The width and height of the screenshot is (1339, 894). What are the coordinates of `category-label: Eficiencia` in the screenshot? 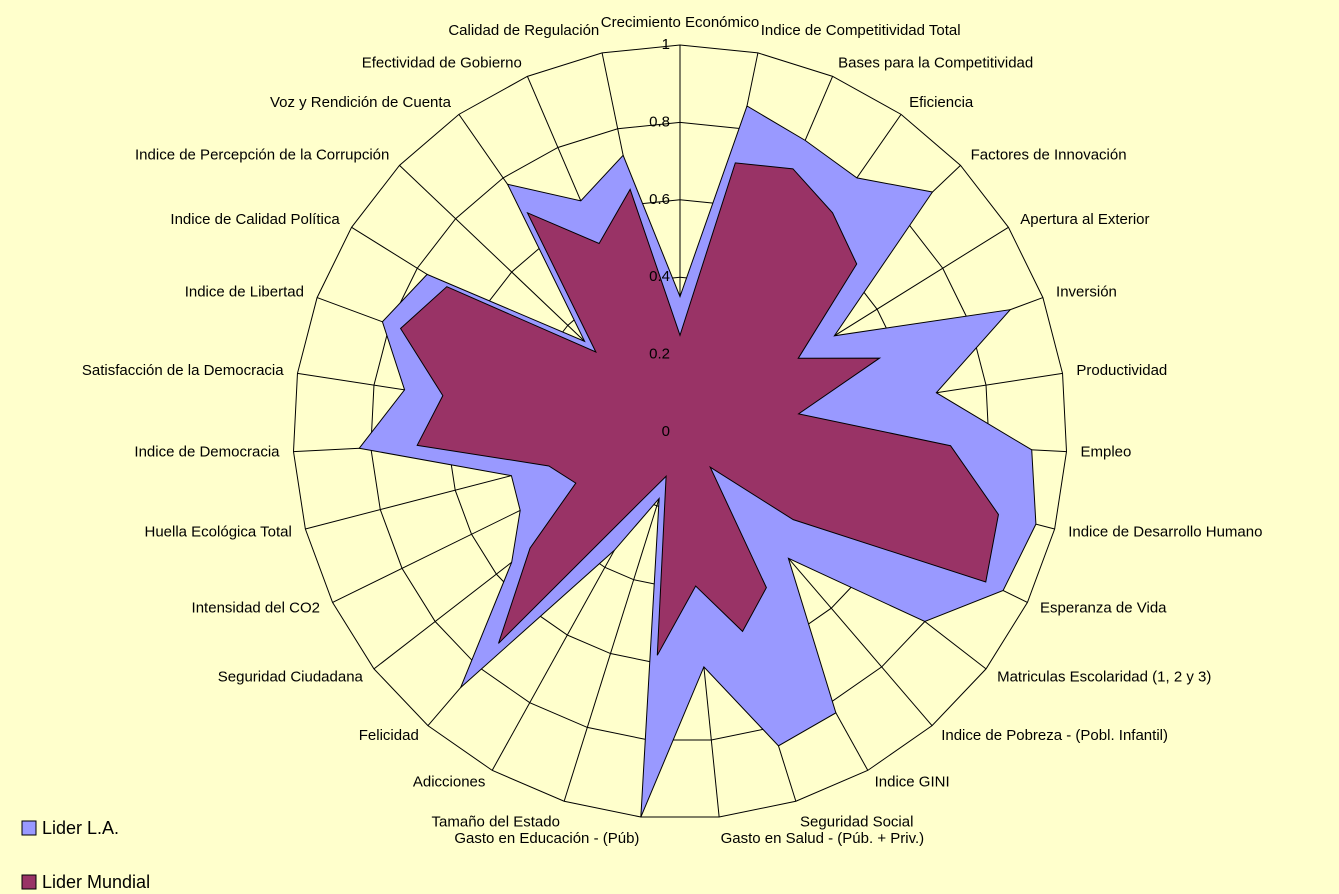 It's located at (941, 102).